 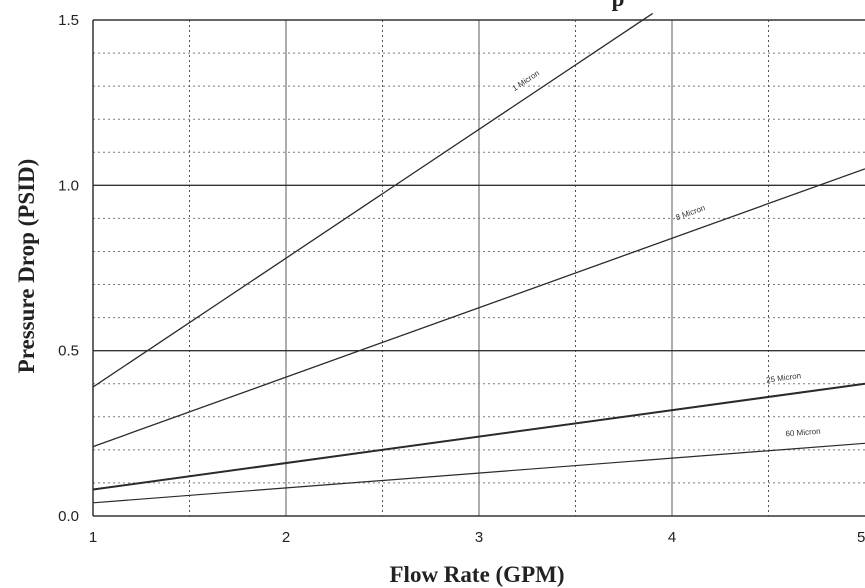 What do you see at coordinates (784, 378) in the screenshot?
I see `series-label: 25 Micron` at bounding box center [784, 378].